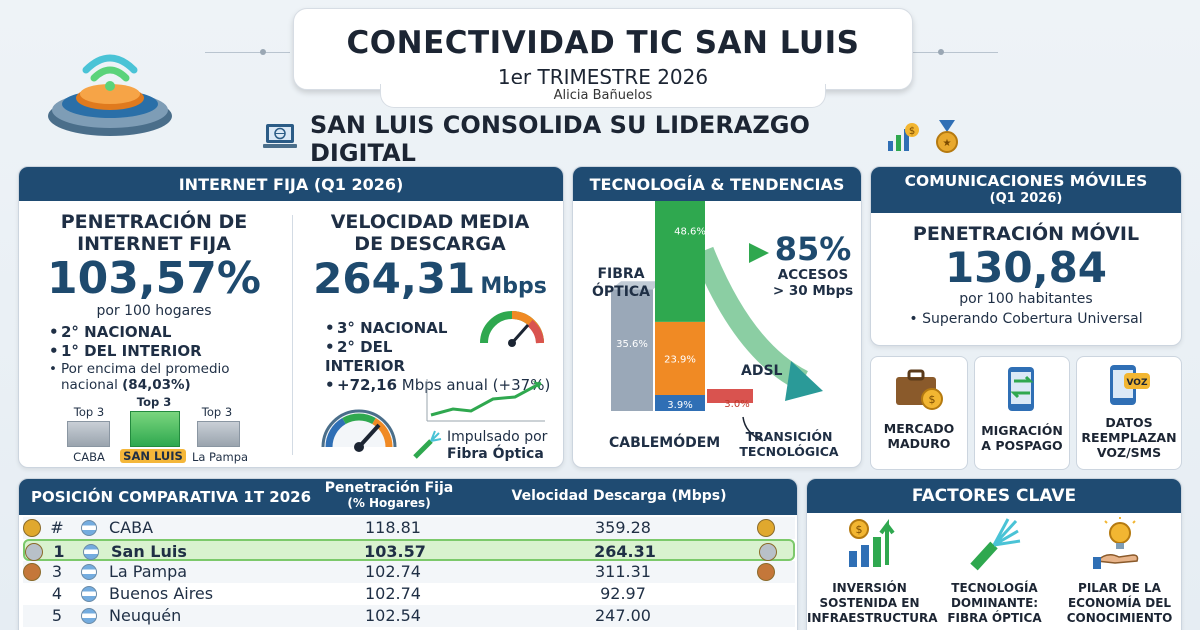 The height and width of the screenshot is (630, 1200). Describe the element at coordinates (872, 571) in the screenshot. I see `factor-inversion: $ INVERSIÓN SOSTENIDA EN INFRAESTRUCTURA` at that location.